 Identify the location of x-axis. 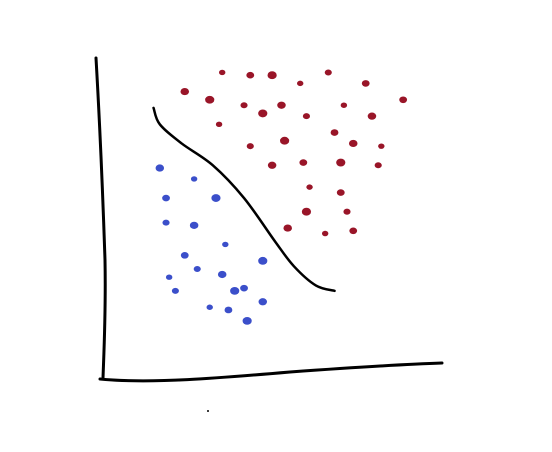
(271, 372).